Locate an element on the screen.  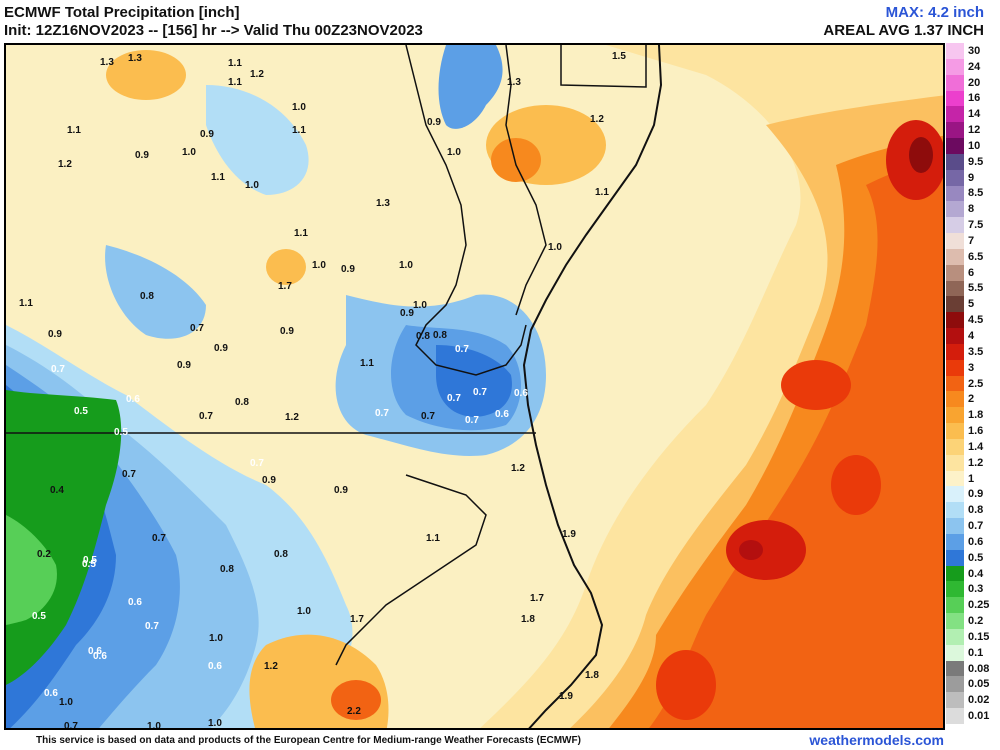
field-1-6-nw is located at coordinates (146, 75).